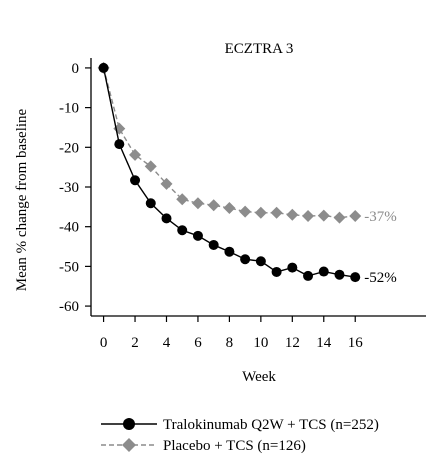 This screenshot has height=471, width=436. Describe the element at coordinates (198, 343) in the screenshot. I see `x-tick-label: 6` at that location.